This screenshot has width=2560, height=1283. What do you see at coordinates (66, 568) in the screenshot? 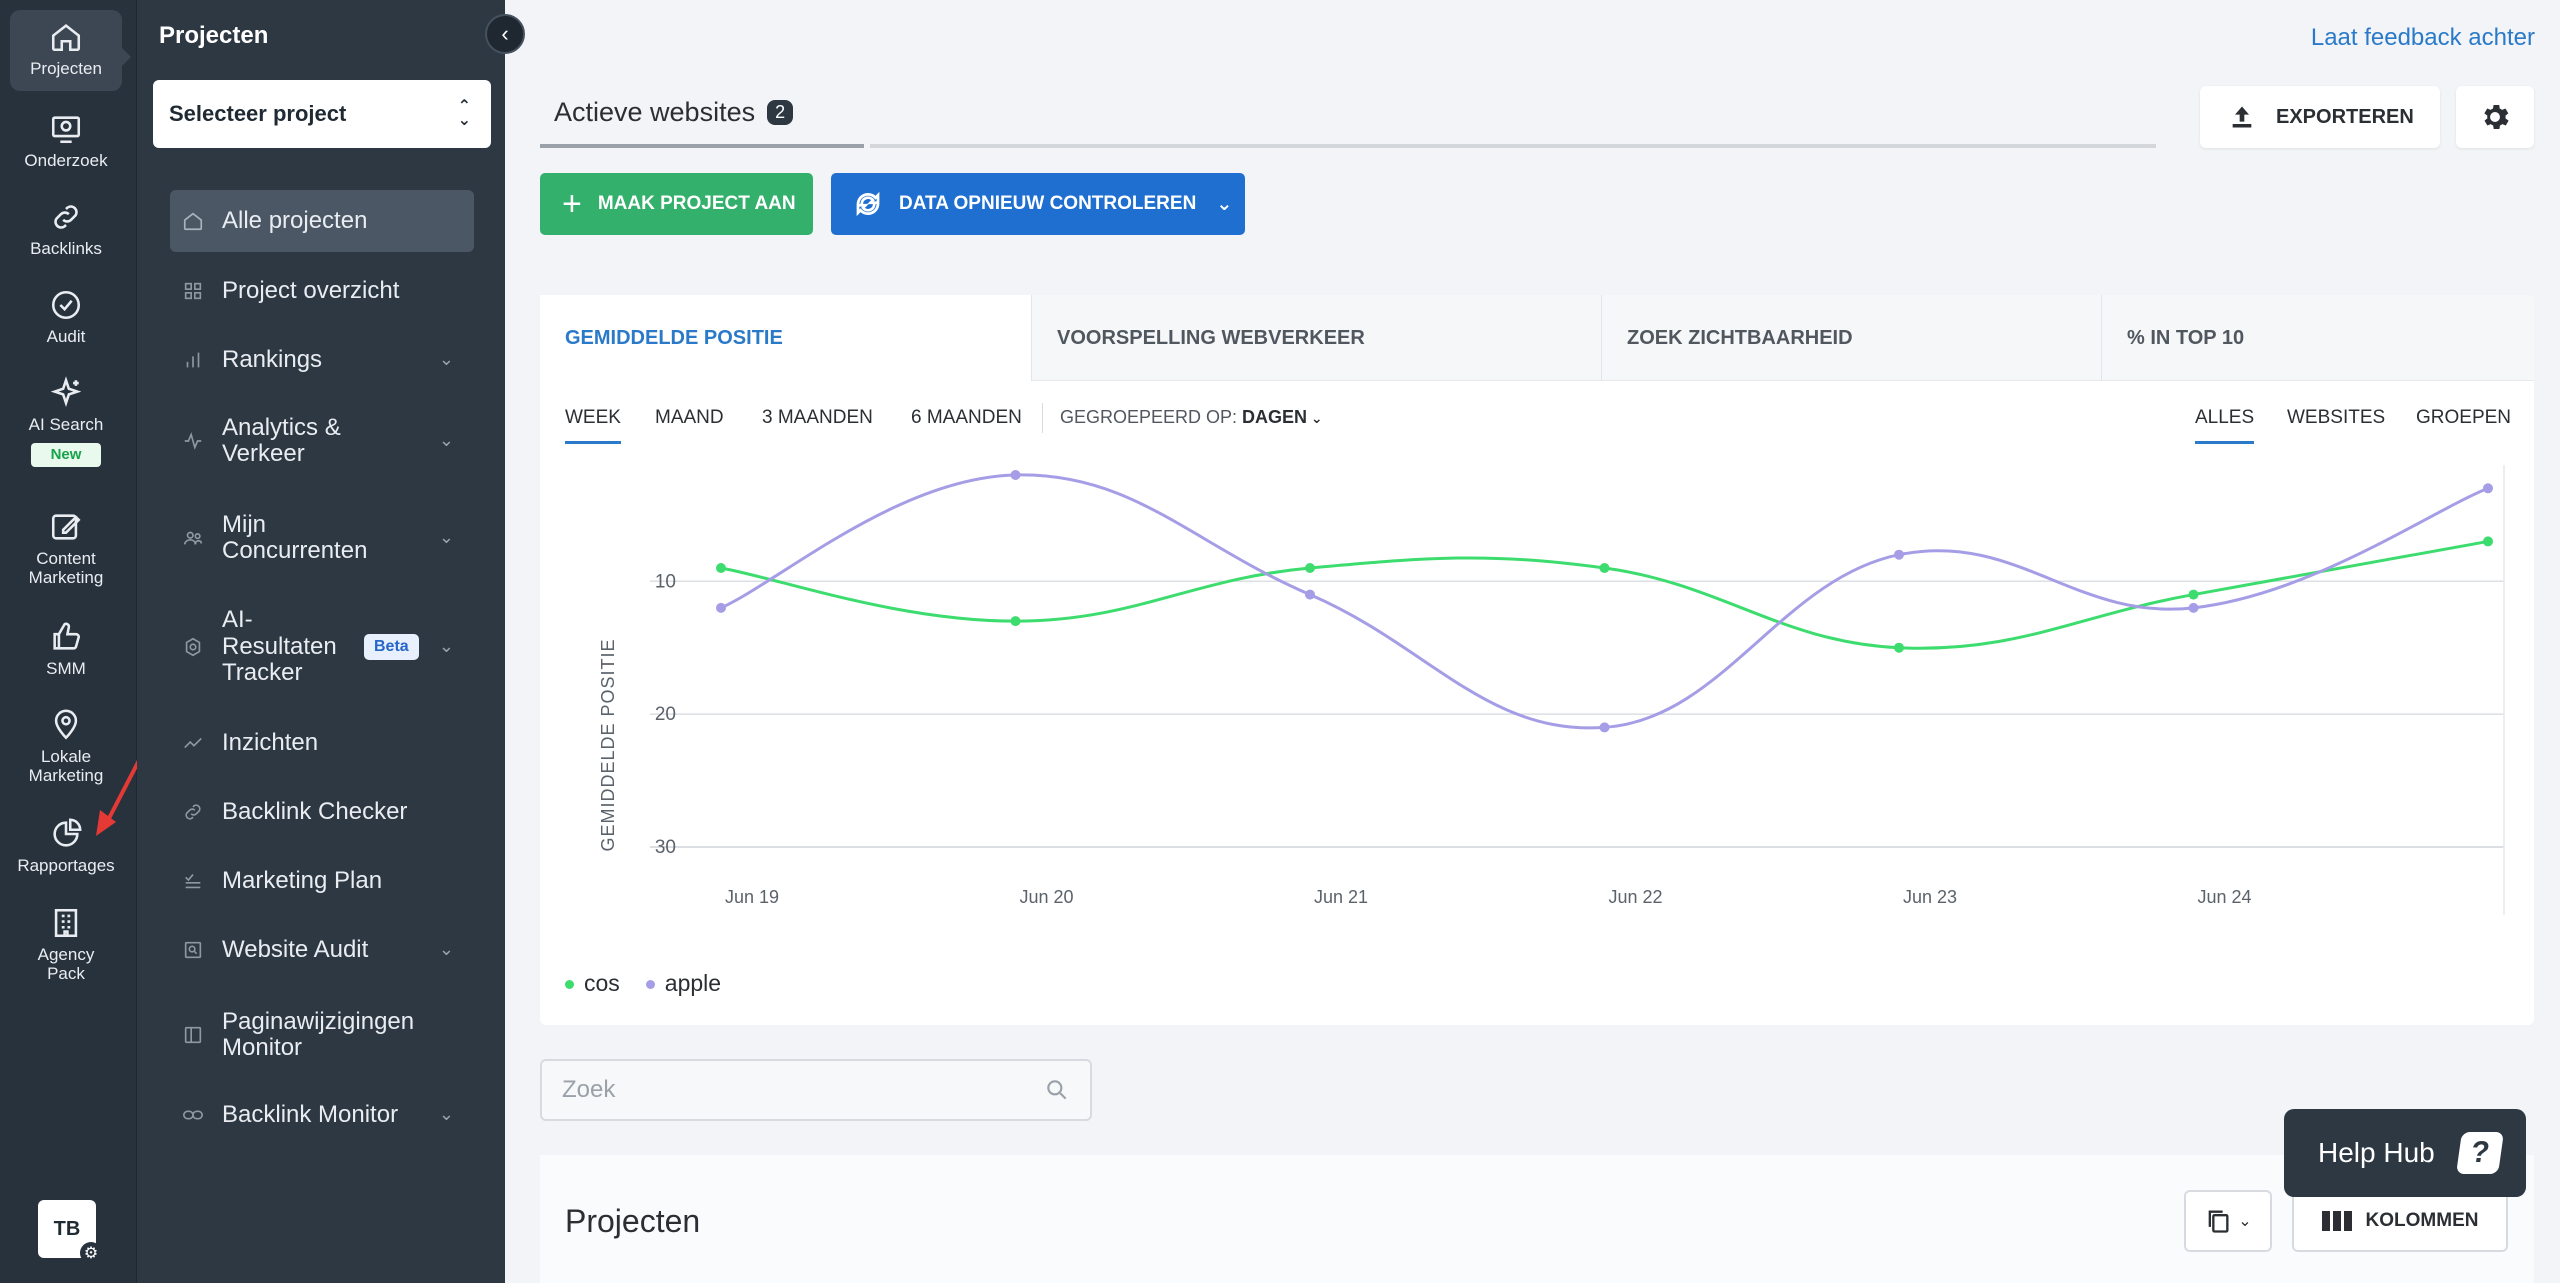
I see `rail-label: Content Marketing` at bounding box center [66, 568].